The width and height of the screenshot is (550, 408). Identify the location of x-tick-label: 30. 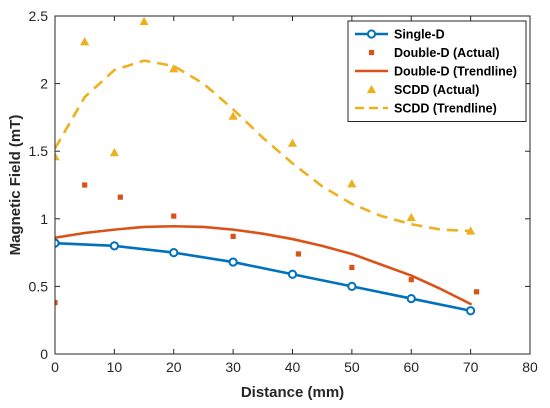
(233, 367).